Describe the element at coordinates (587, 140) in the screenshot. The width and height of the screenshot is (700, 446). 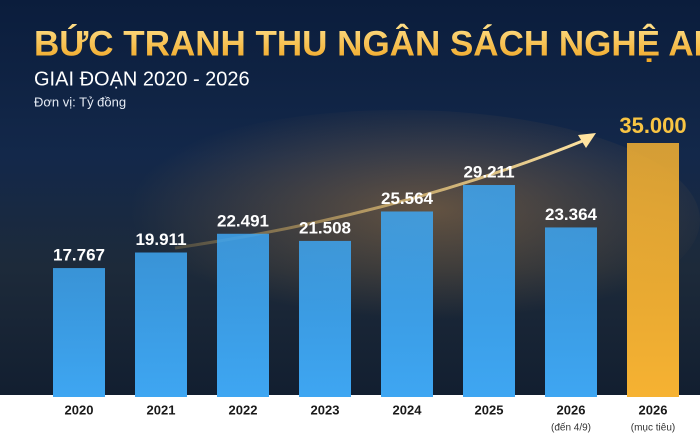
I see `trend-arrow-head` at that location.